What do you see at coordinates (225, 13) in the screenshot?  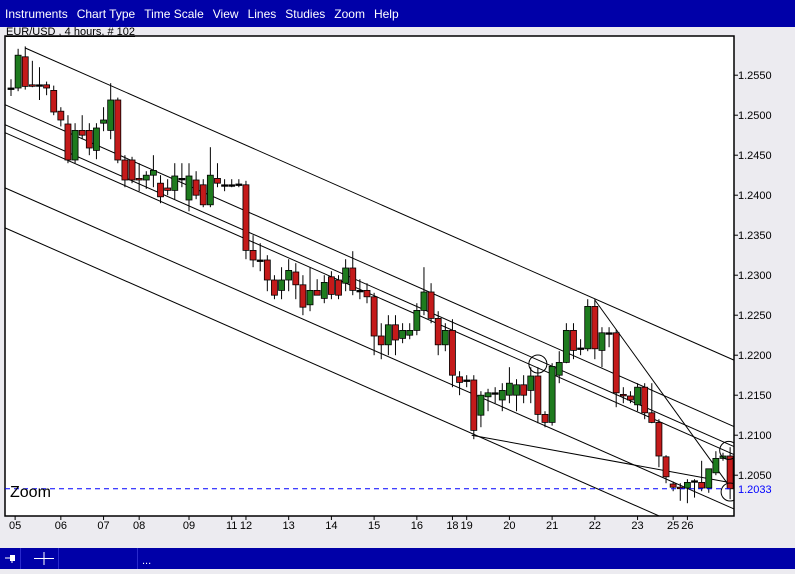 I see `menu-view: View` at bounding box center [225, 13].